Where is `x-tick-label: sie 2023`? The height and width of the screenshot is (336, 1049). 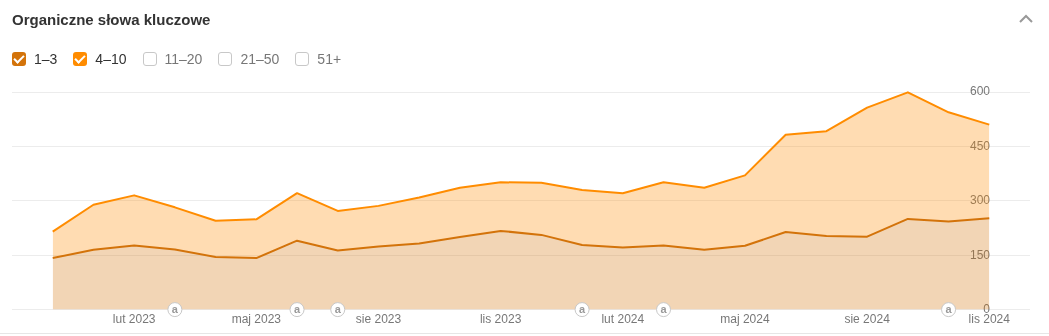 x-tick-label: sie 2023 is located at coordinates (378, 319).